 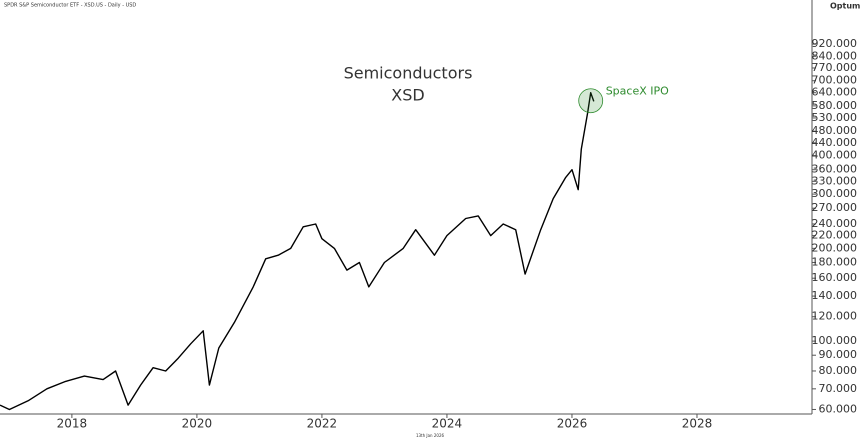 What do you see at coordinates (835, 180) in the screenshot?
I see `y-tick-label: 330.000` at bounding box center [835, 180].